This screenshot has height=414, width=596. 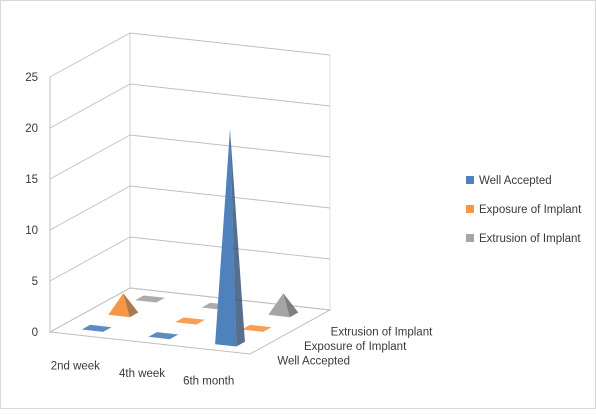 What do you see at coordinates (142, 374) in the screenshot?
I see `category-label: 4th week` at bounding box center [142, 374].